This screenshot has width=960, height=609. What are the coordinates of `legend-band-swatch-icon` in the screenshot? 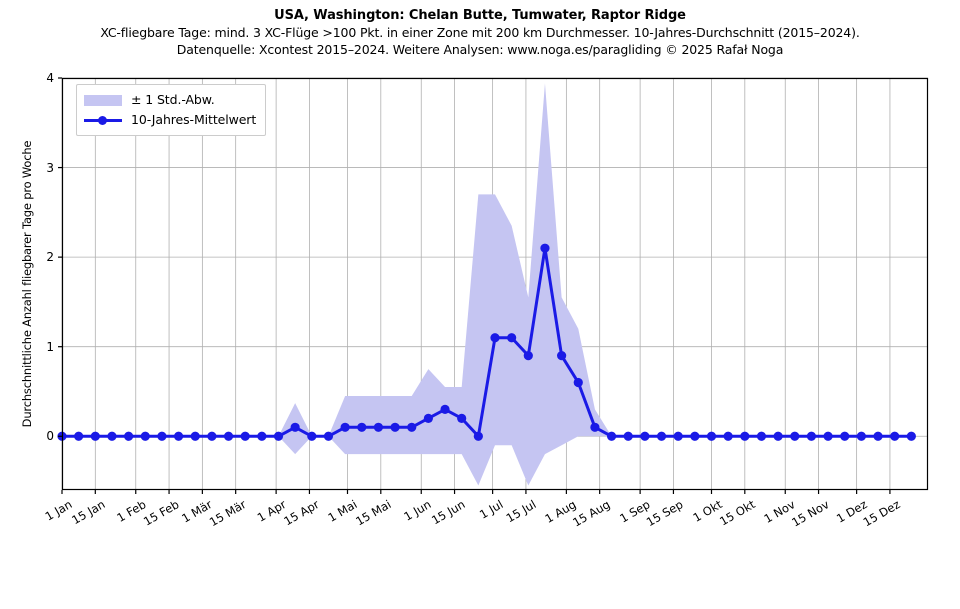 It's located at (103, 100).